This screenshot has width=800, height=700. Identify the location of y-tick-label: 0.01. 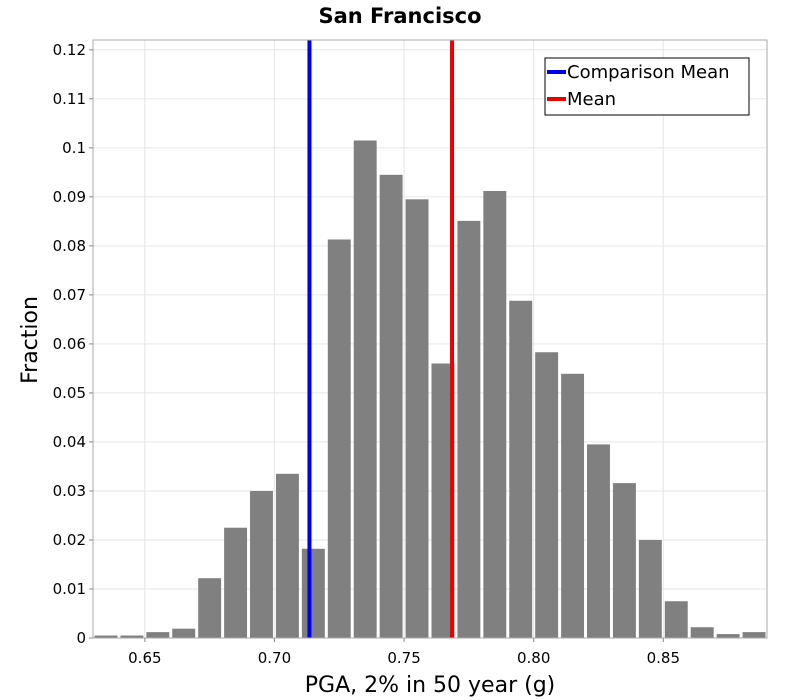
(69, 589).